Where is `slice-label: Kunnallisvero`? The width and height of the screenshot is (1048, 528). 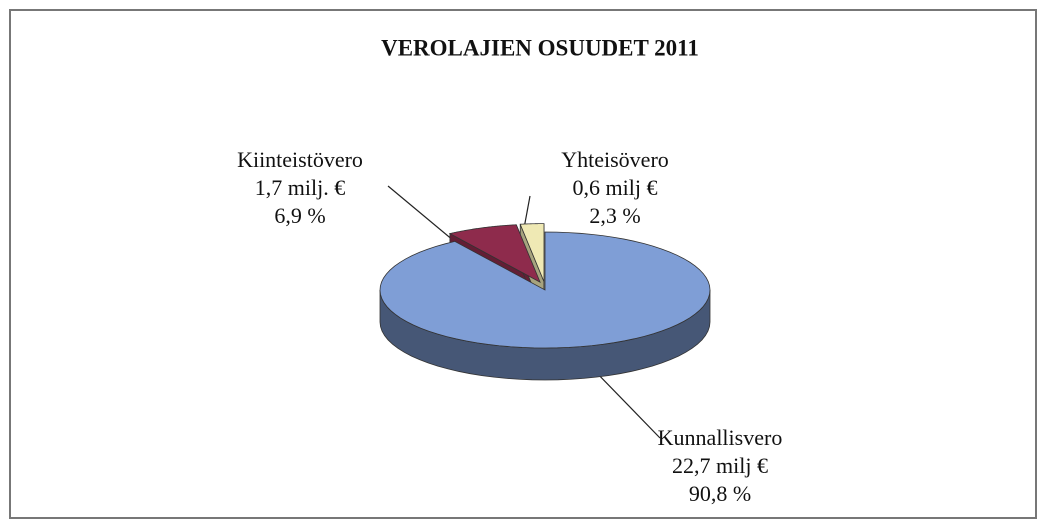
slice-label: Kunnallisvero is located at coordinates (720, 437).